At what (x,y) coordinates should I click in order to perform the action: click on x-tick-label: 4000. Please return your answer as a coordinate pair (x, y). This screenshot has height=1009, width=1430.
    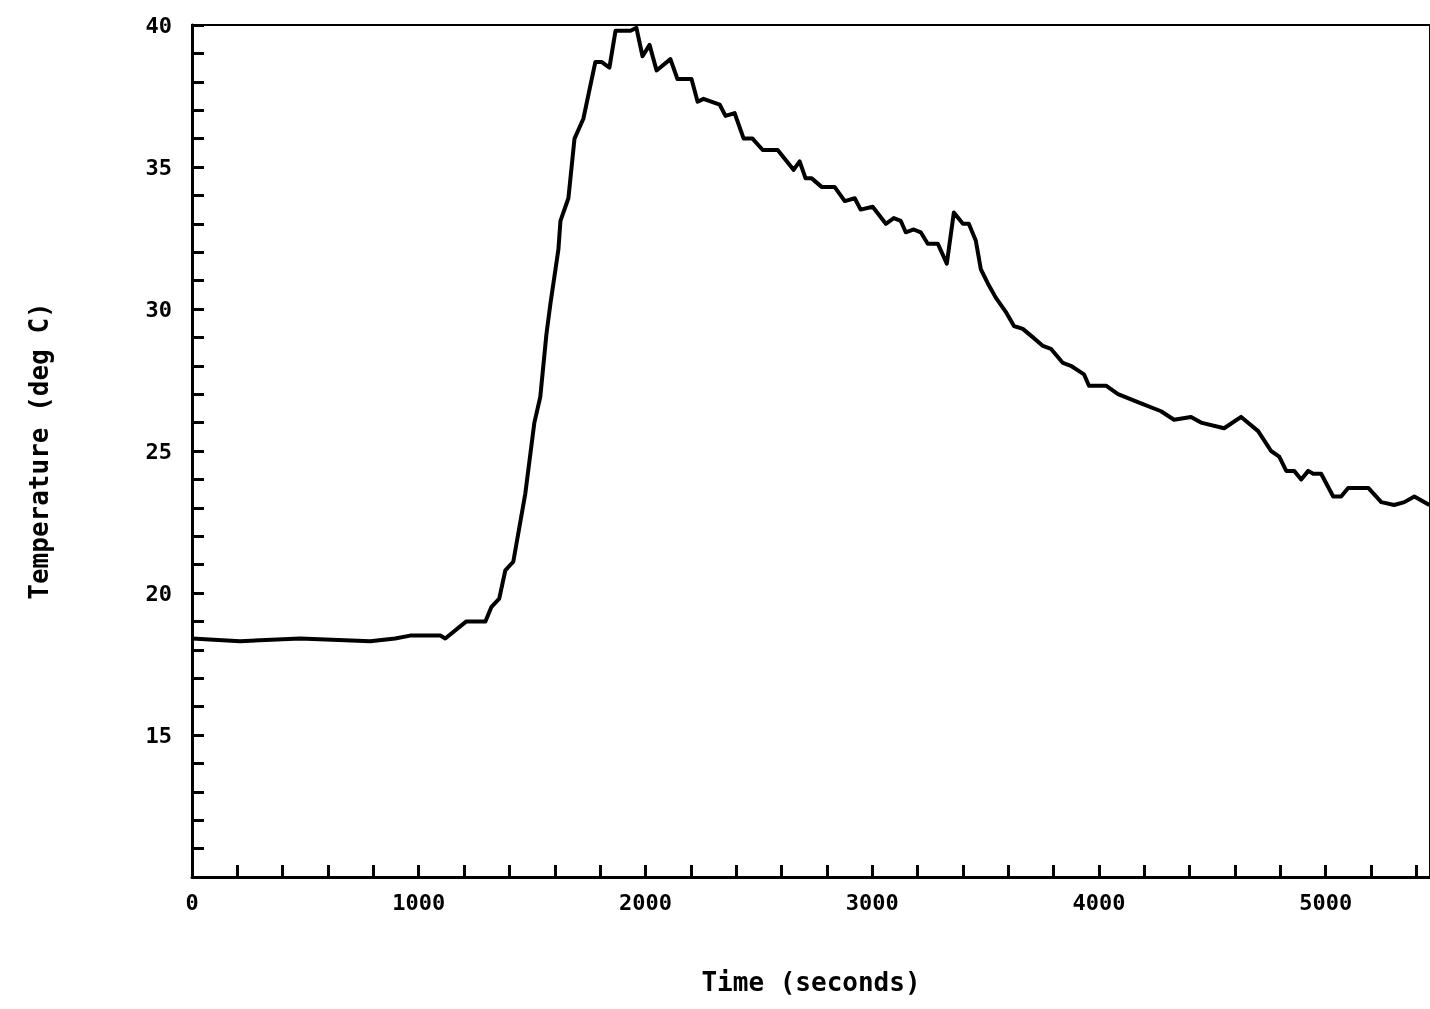
    Looking at the image, I should click on (1099, 902).